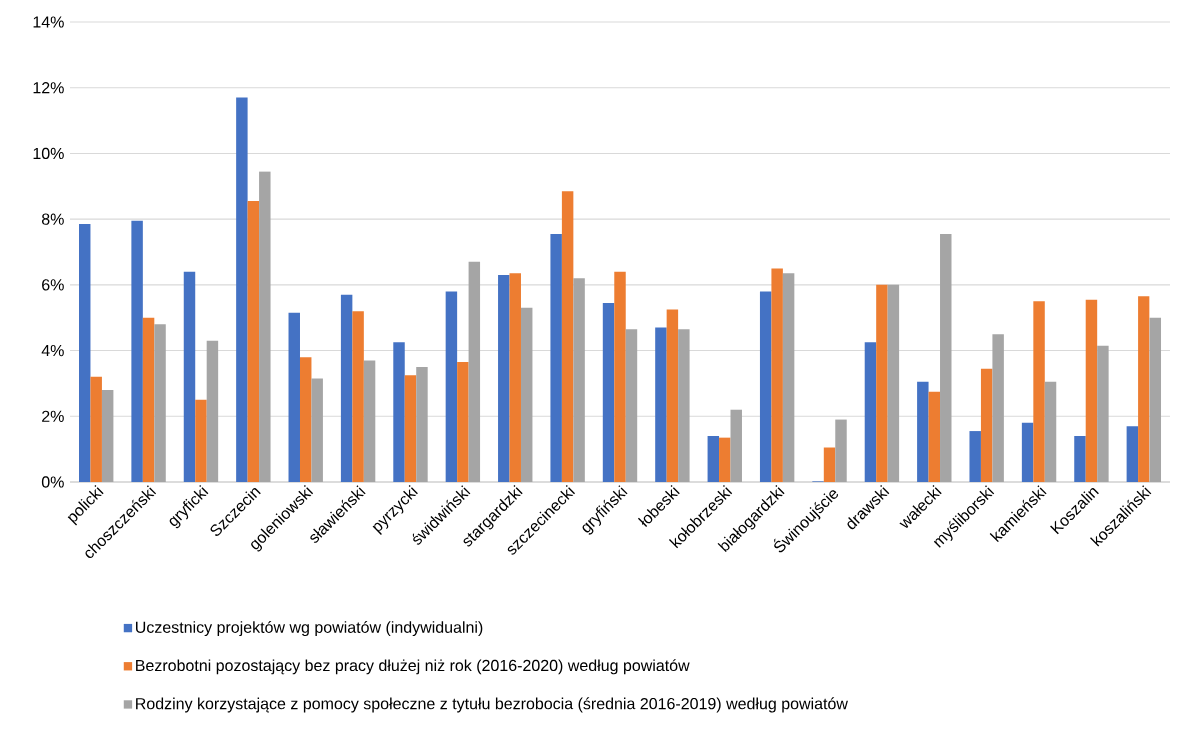  Describe the element at coordinates (48, 88) in the screenshot. I see `y-tick-label: 12%` at that location.